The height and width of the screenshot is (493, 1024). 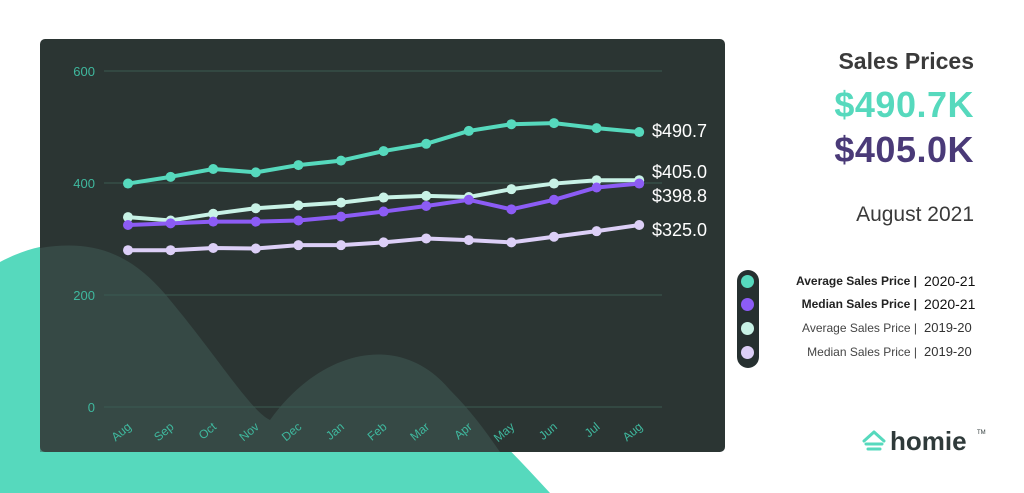 I want to click on legend-pill-background, so click(x=748, y=319).